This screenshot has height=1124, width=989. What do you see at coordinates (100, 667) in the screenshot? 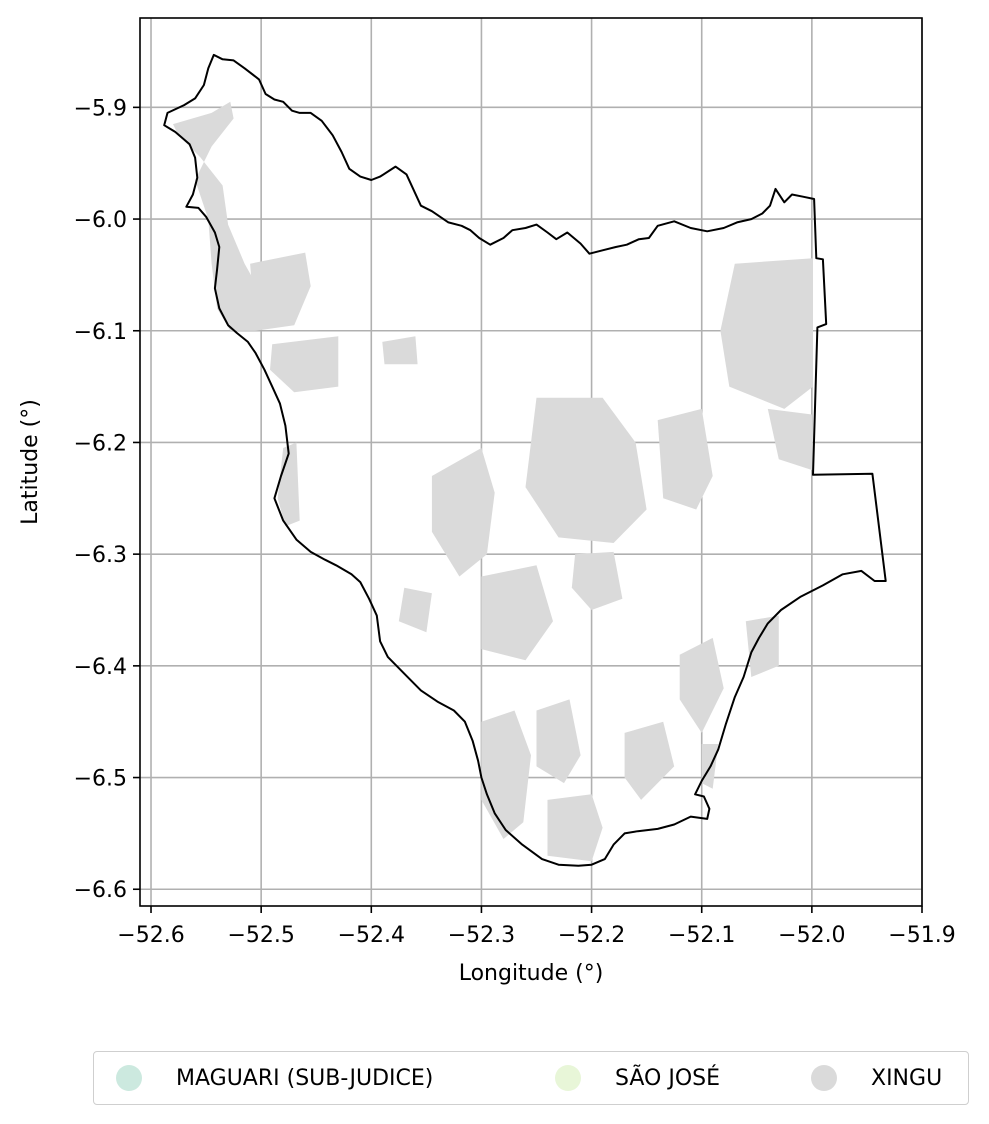
I see `y-tick-label-5: −6.4` at bounding box center [100, 667].